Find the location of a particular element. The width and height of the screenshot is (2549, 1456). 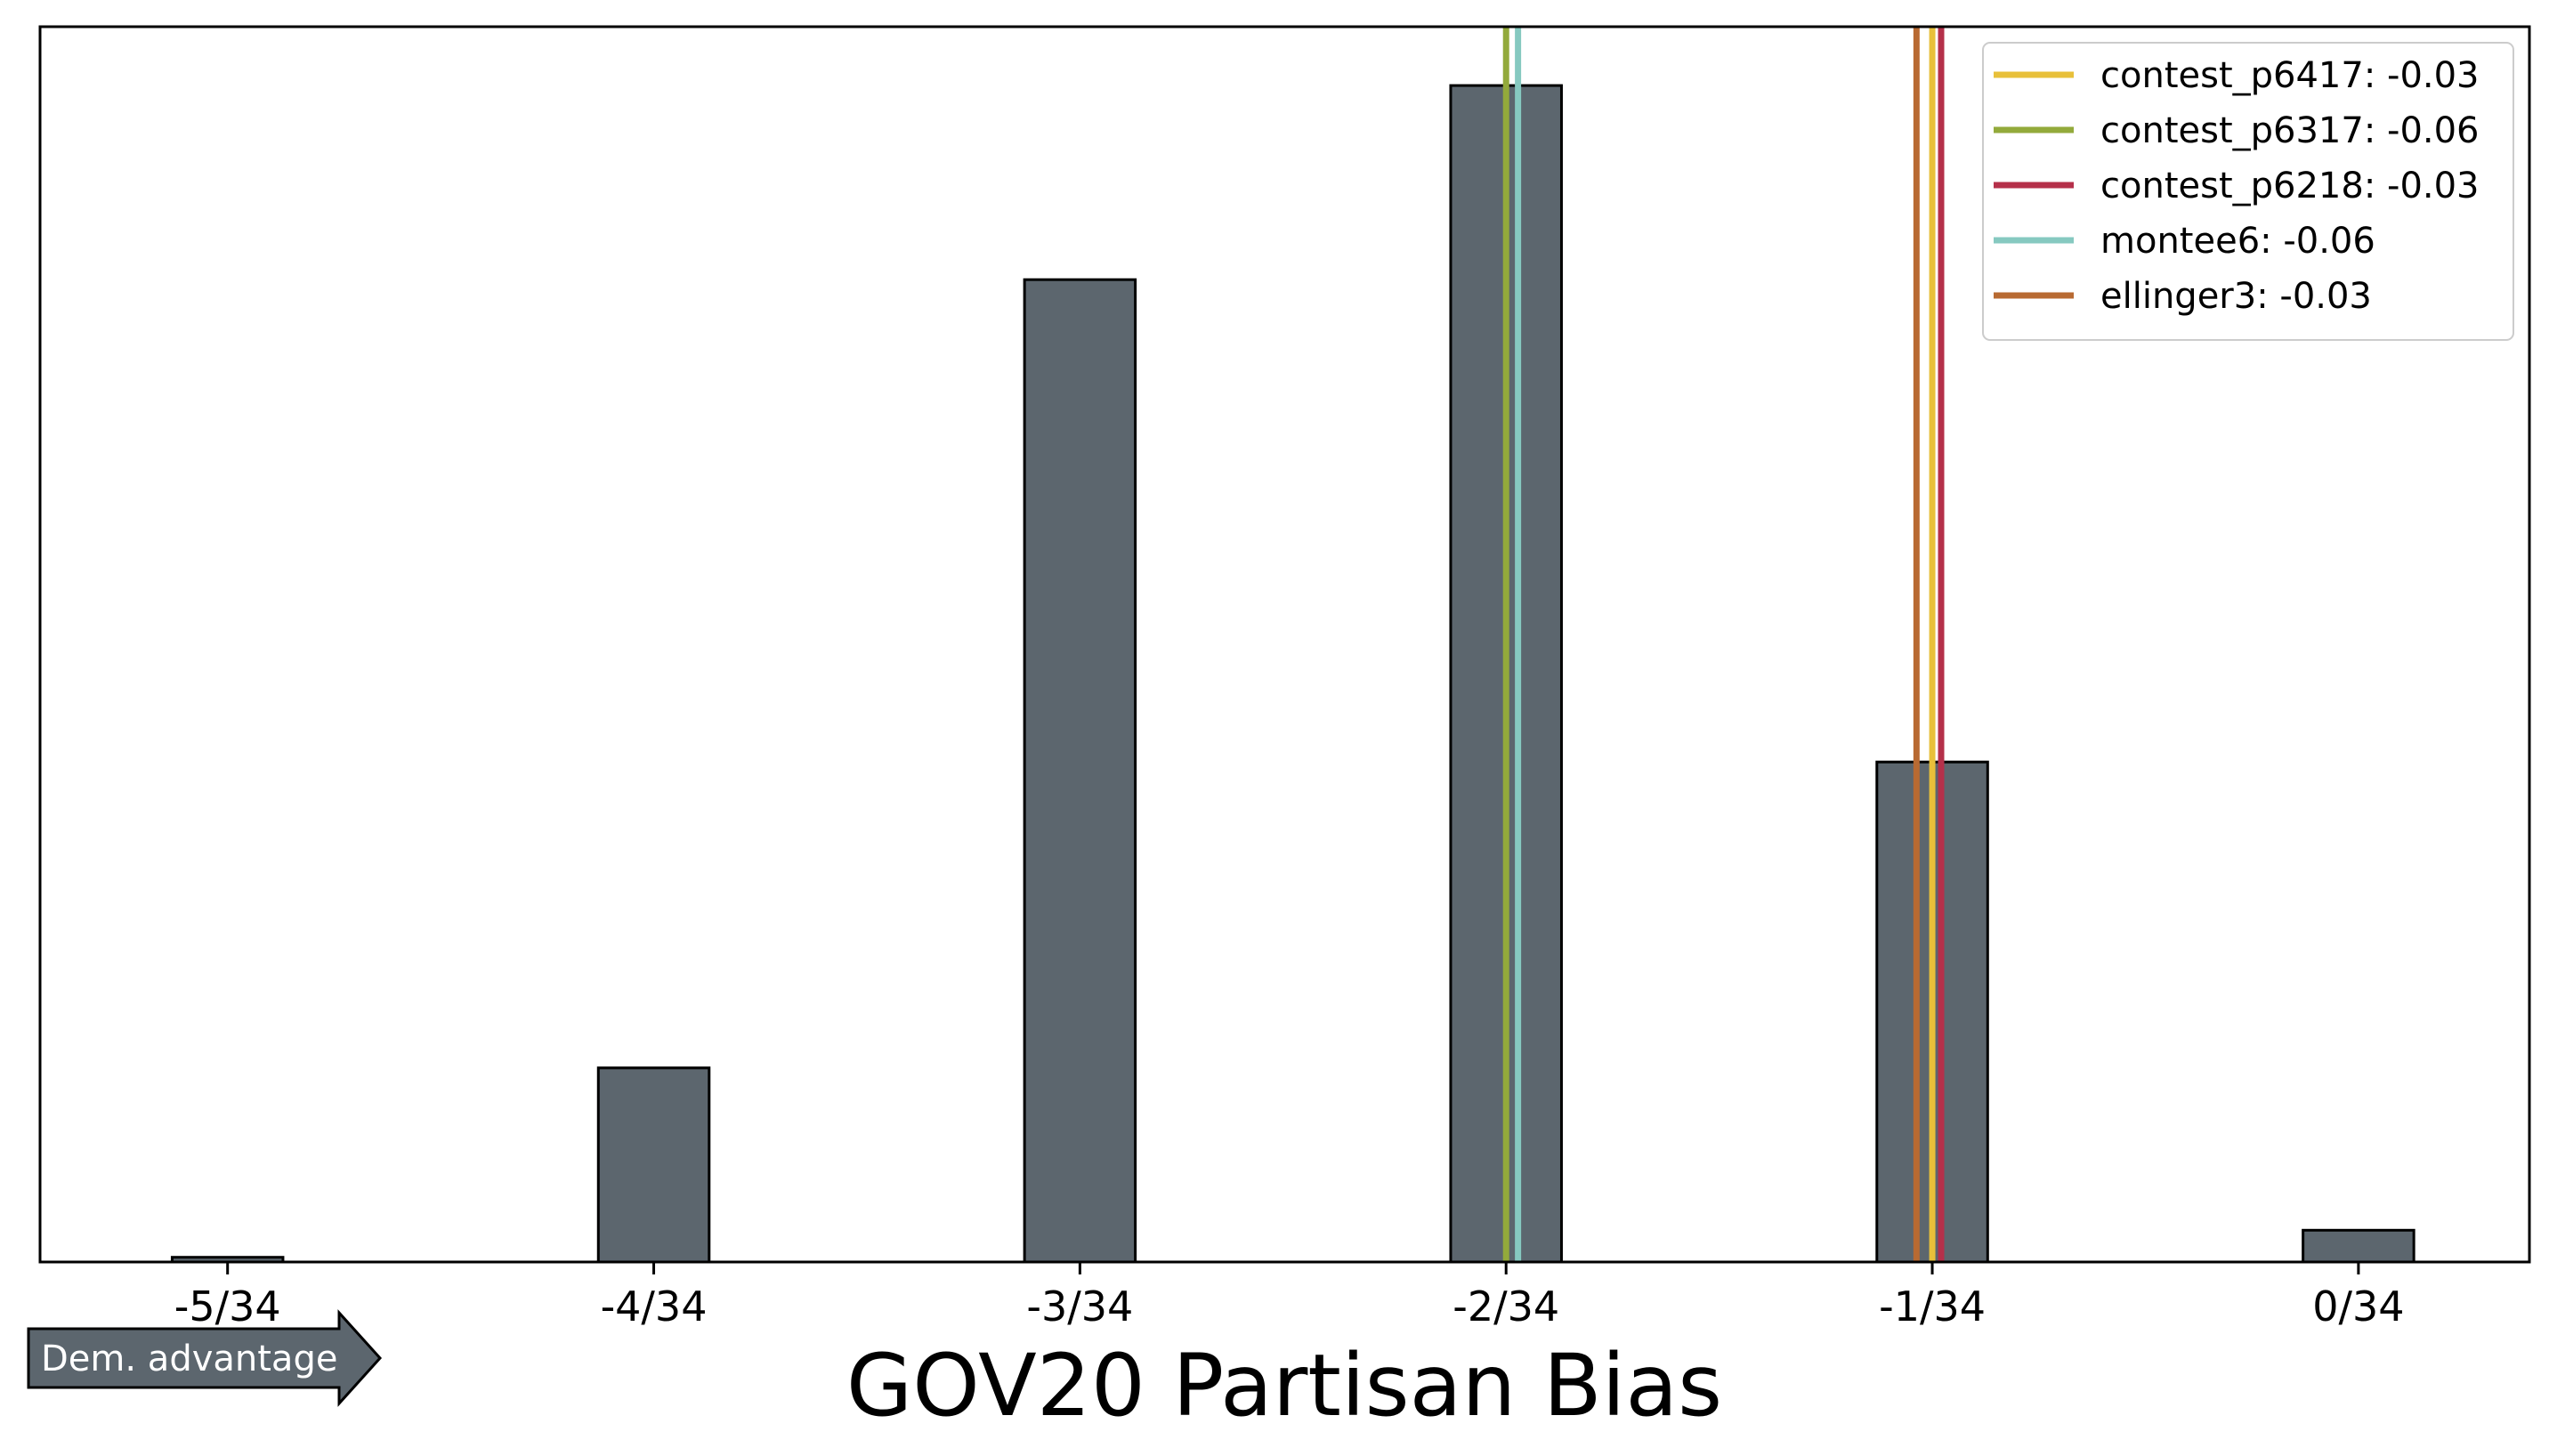

x-tick-label: -3/34 is located at coordinates (1079, 1306).